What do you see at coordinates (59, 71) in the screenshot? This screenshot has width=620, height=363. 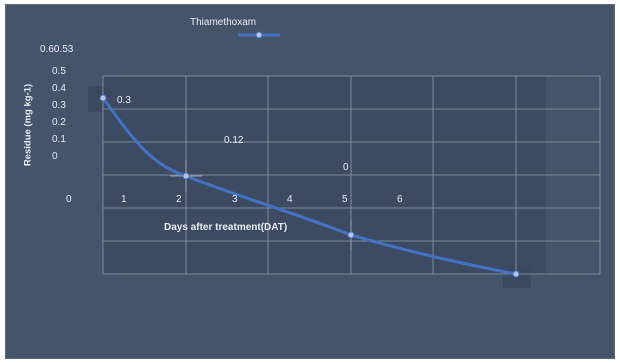 I see `y-tick-label: 0.5` at bounding box center [59, 71].